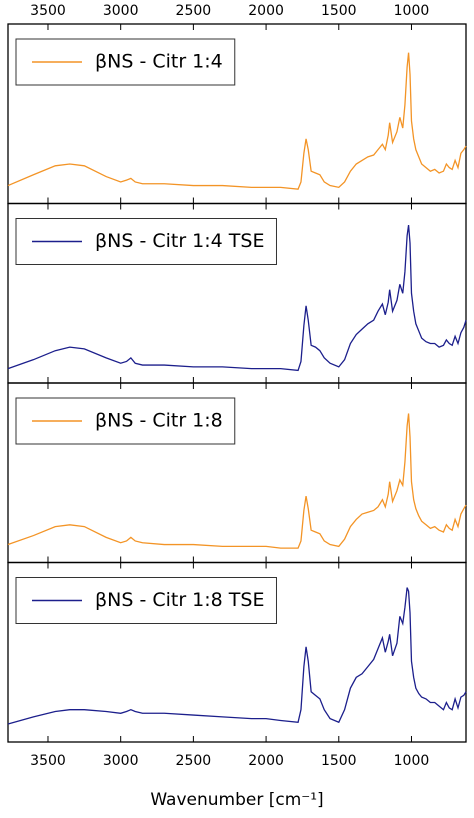 Image resolution: width=474 pixels, height=818 pixels. What do you see at coordinates (236, 800) in the screenshot?
I see `x-axis-title: Wavenumber [cm⁻¹]` at bounding box center [236, 800].